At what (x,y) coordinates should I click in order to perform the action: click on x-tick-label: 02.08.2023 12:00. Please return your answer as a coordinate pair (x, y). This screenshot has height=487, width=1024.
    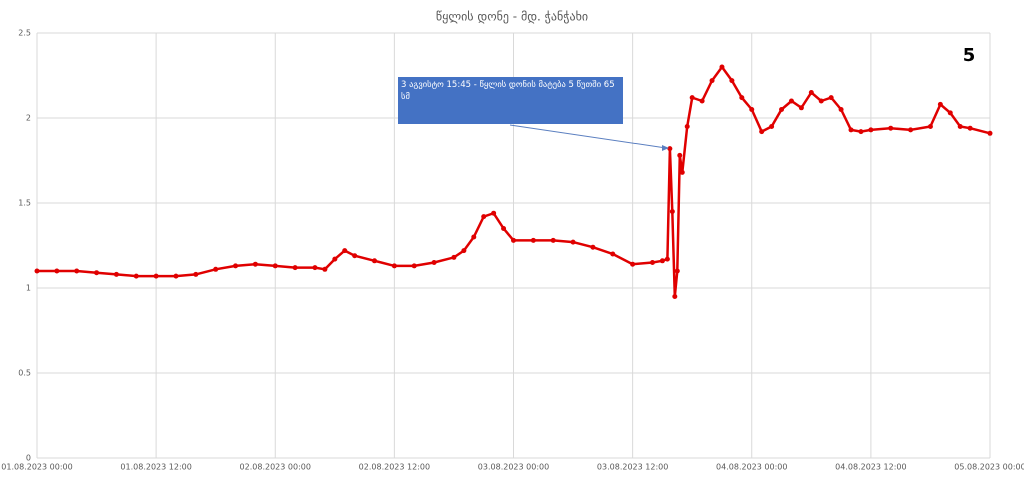
    Looking at the image, I should click on (394, 467).